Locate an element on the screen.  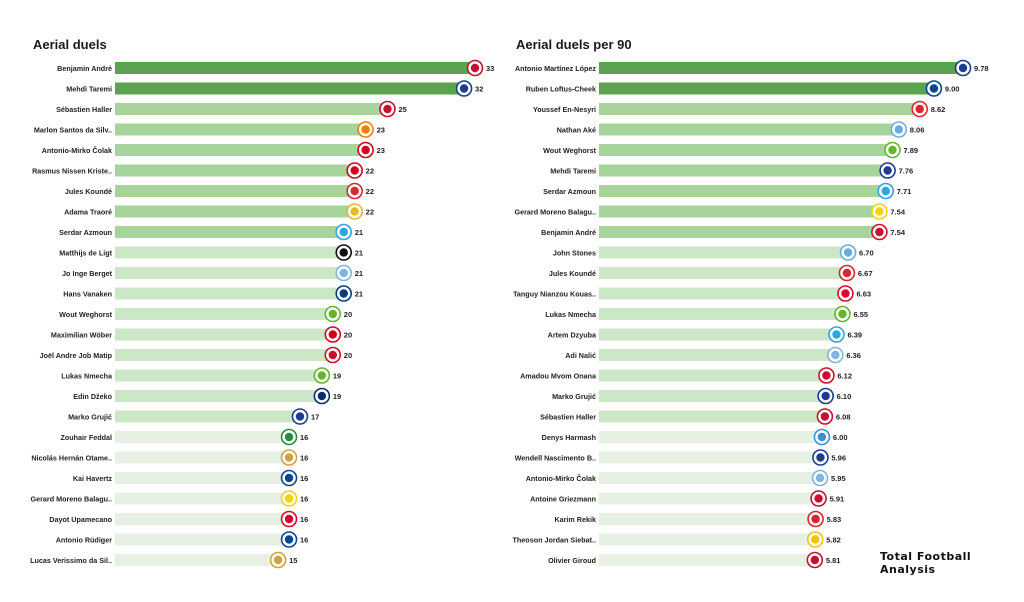
juventus-badge-icon is located at coordinates (344, 252).